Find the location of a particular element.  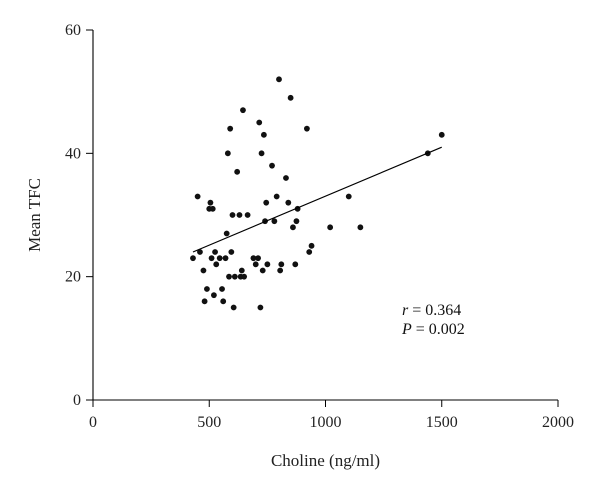

r-value: = 0.364 is located at coordinates (434, 310).